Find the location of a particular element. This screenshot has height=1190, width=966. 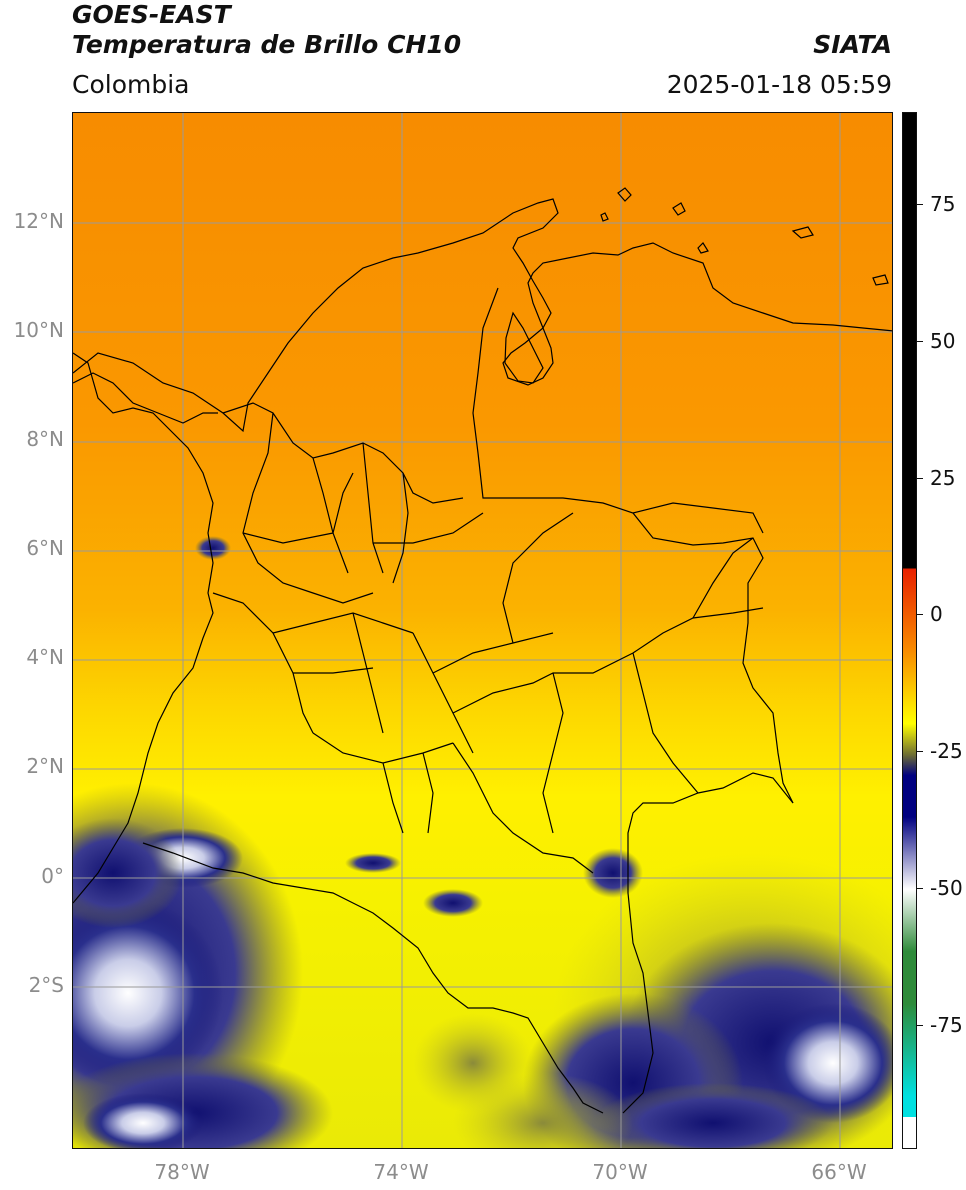

lat-label-2s: 2°S is located at coordinates (46, 985).